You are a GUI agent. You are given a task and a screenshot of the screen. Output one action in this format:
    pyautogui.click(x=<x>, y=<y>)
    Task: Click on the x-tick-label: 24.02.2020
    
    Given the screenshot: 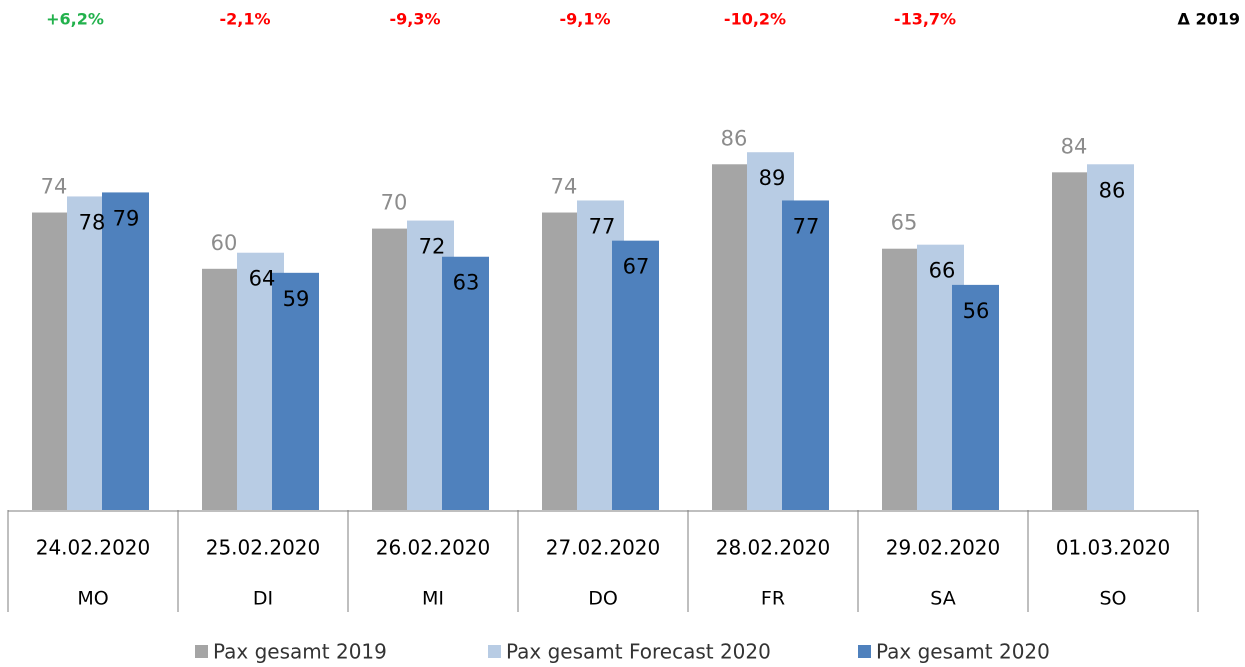 What is the action you would take?
    pyautogui.click(x=93, y=548)
    